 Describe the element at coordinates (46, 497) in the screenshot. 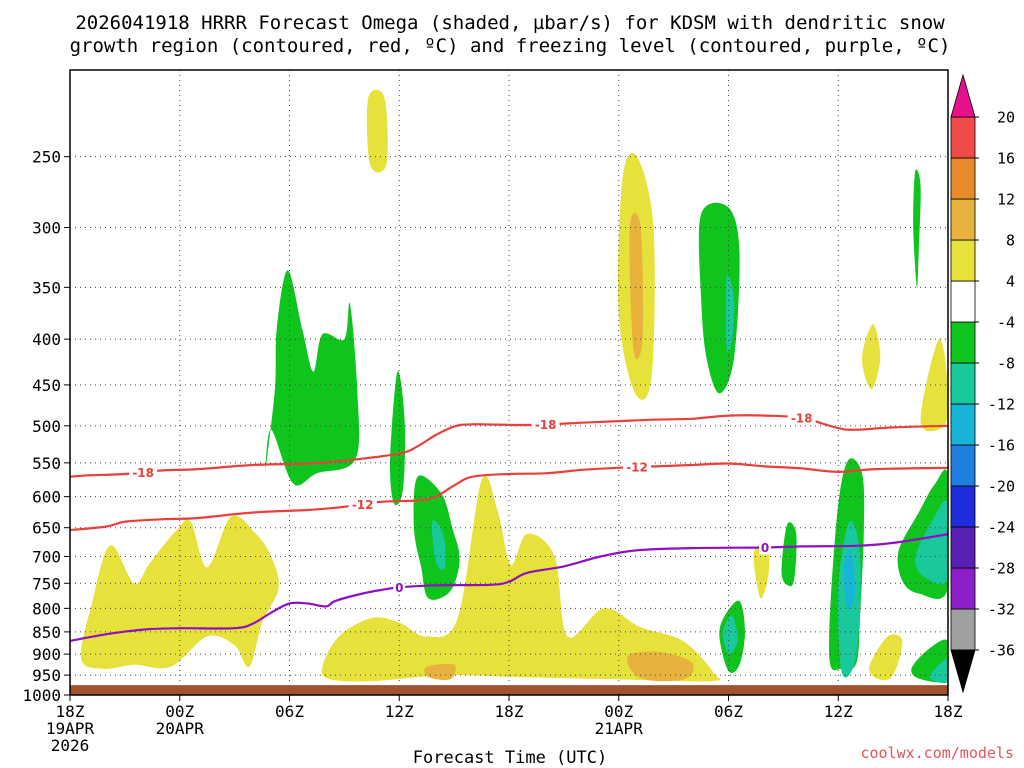

I see `y-tick-label: 600` at that location.